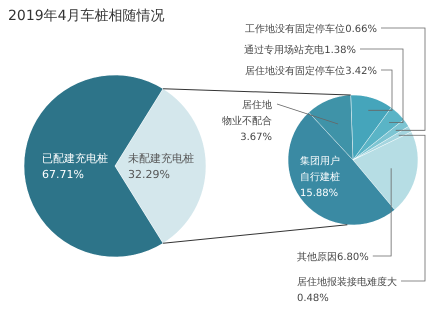  What do you see at coordinates (161, 158) in the screenshot?
I see `slice-label: 未配建充电桩` at bounding box center [161, 158].